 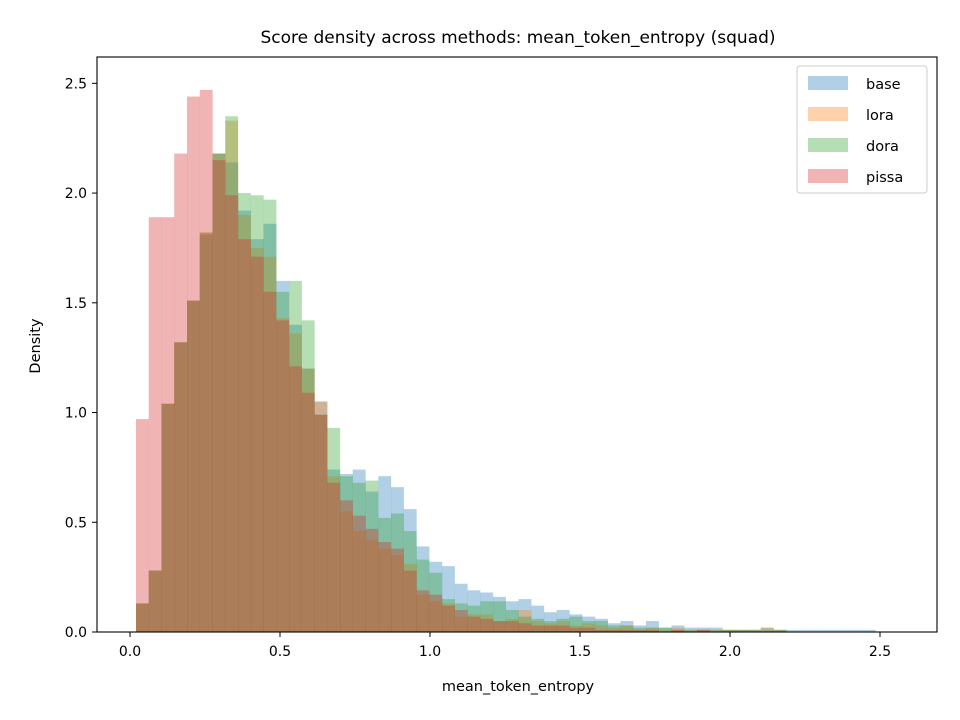 What do you see at coordinates (76, 304) in the screenshot?
I see `y-tick-label: 1.5` at bounding box center [76, 304].